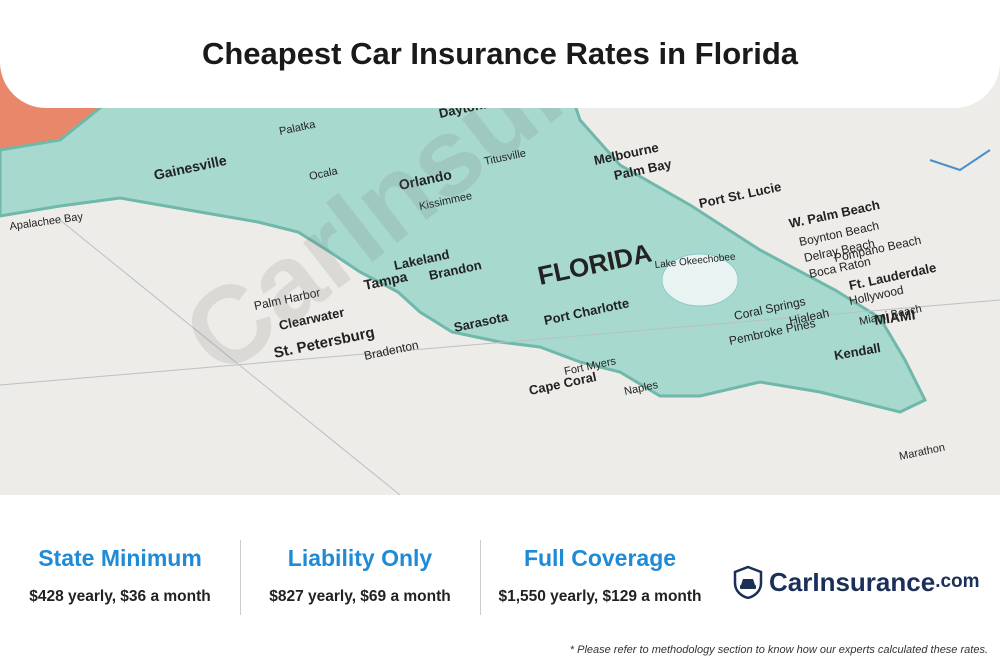 Image resolution: width=1000 pixels, height=666 pixels. I want to click on price: $827 yearly, $69 a month, so click(360, 596).